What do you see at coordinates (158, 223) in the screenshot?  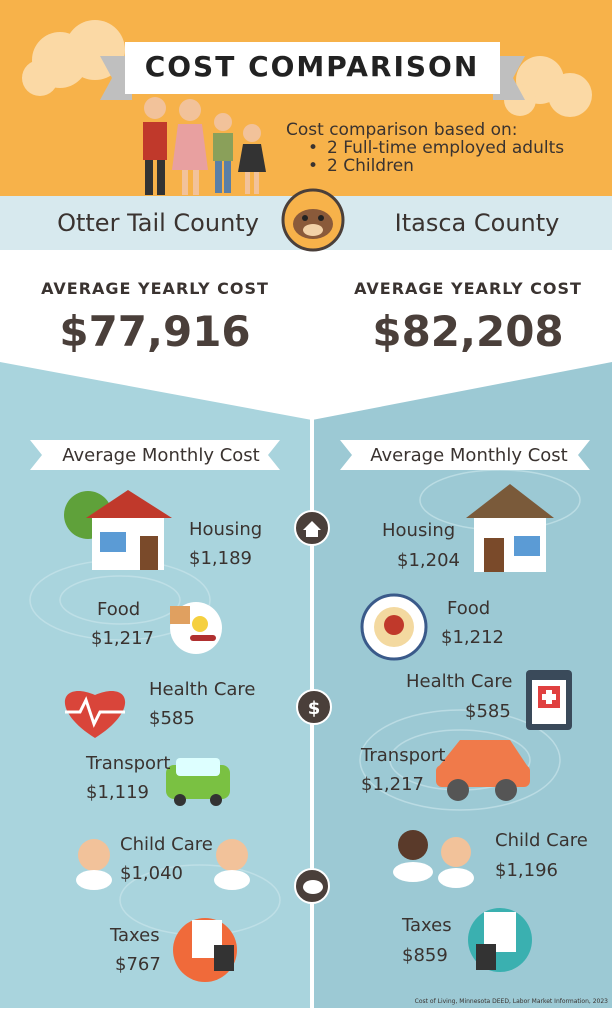 I see `county-name: Otter Tail County` at bounding box center [158, 223].